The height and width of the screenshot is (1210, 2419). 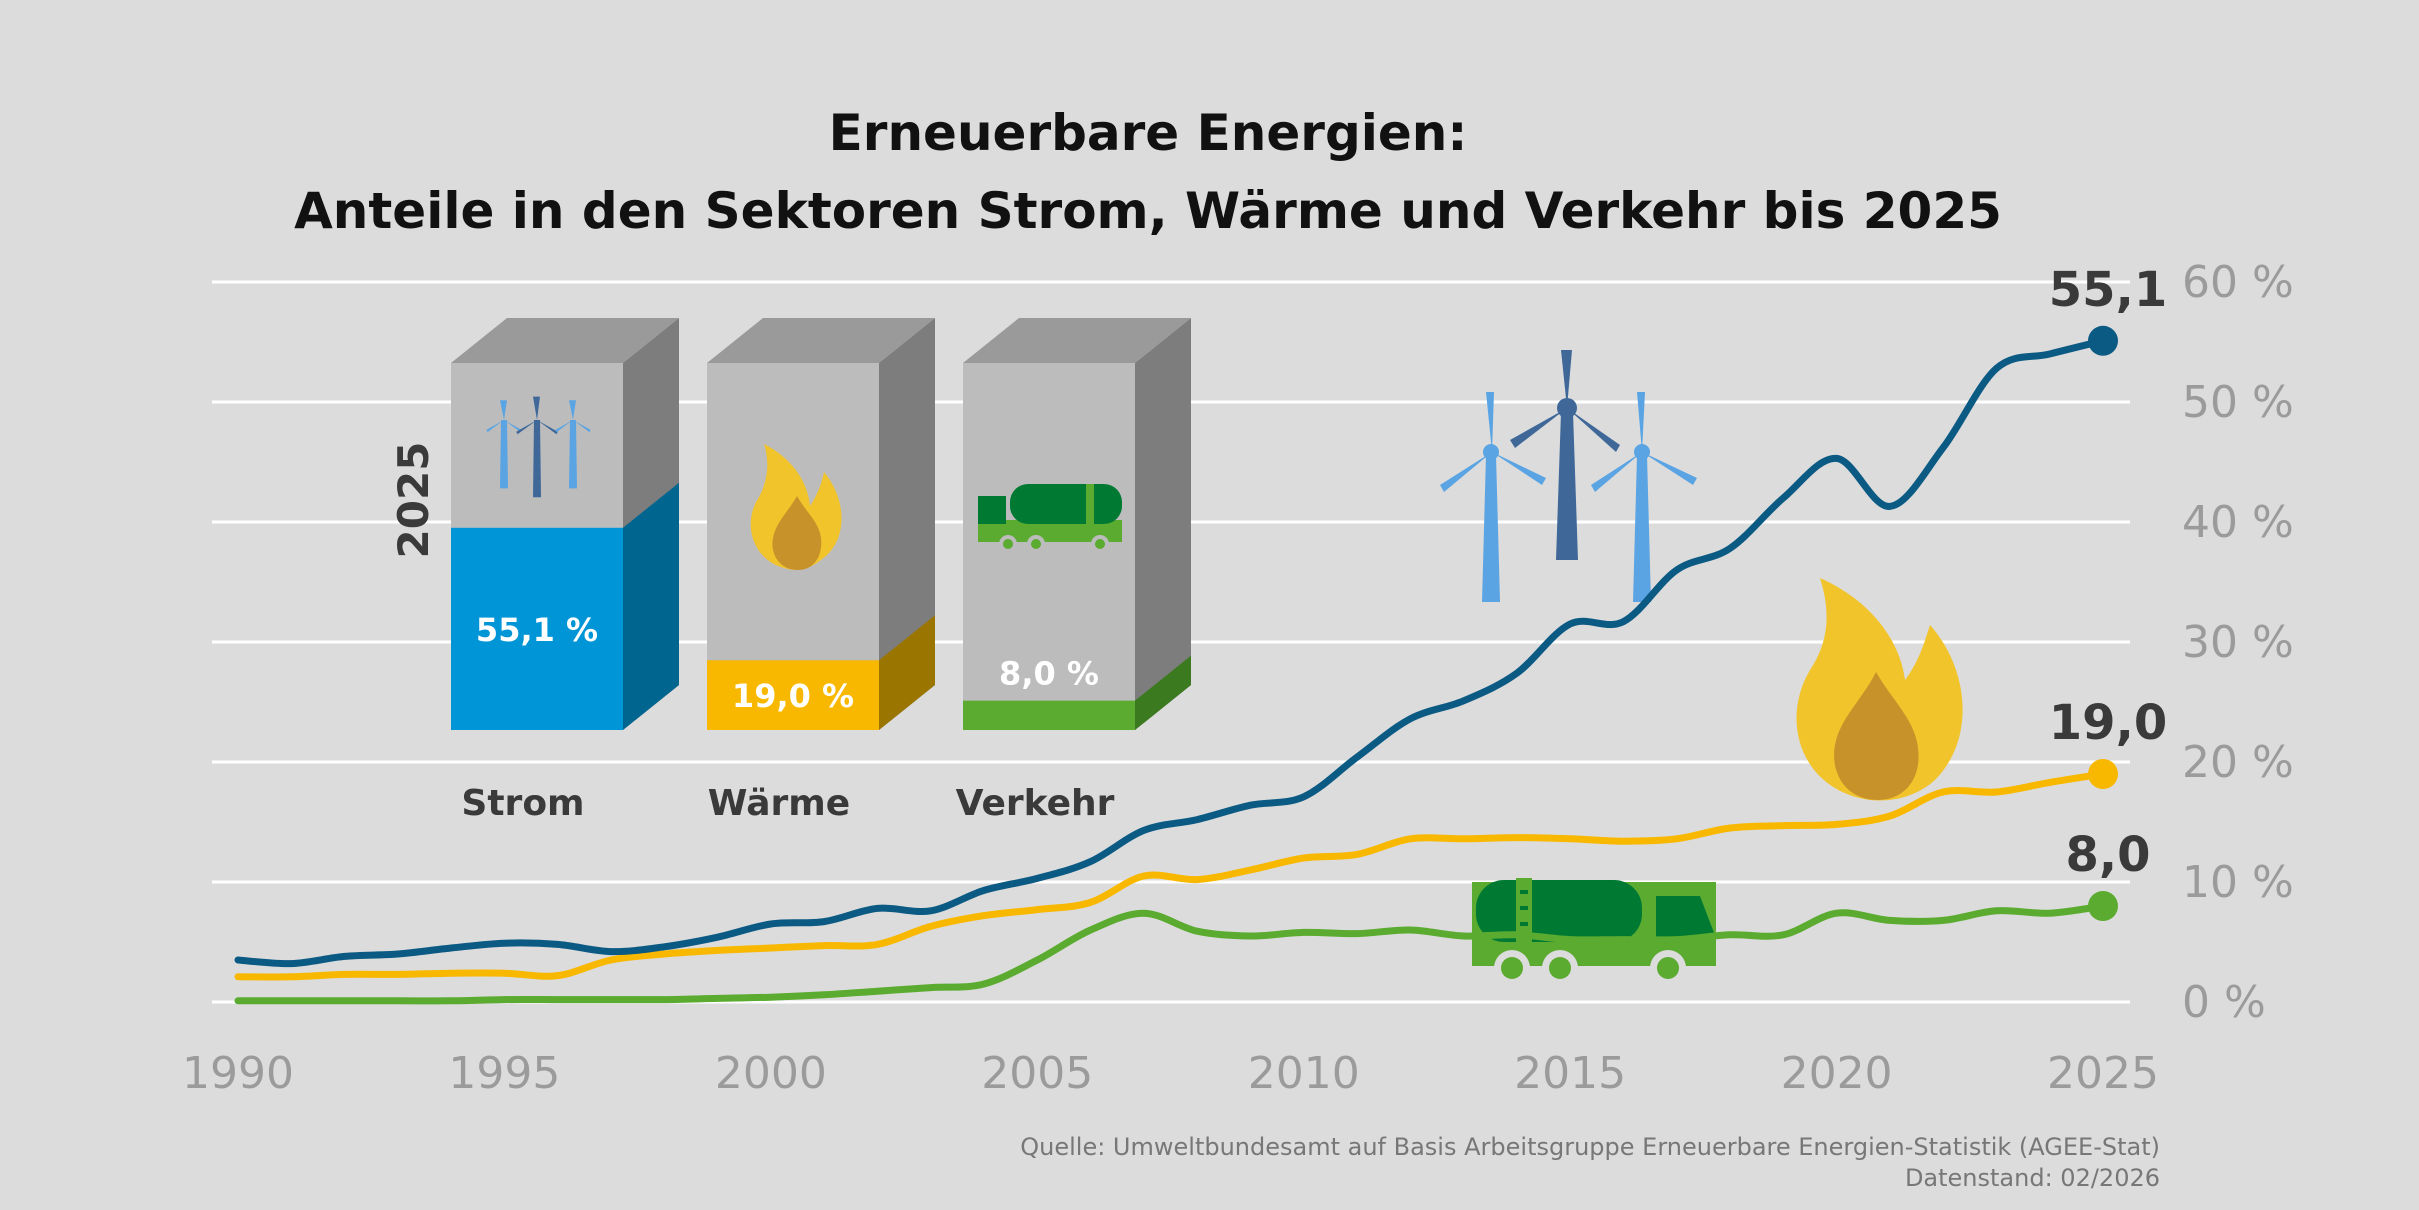 I want to click on series-end-points: 55,1 19,0 8,0, so click(x=2108, y=591).